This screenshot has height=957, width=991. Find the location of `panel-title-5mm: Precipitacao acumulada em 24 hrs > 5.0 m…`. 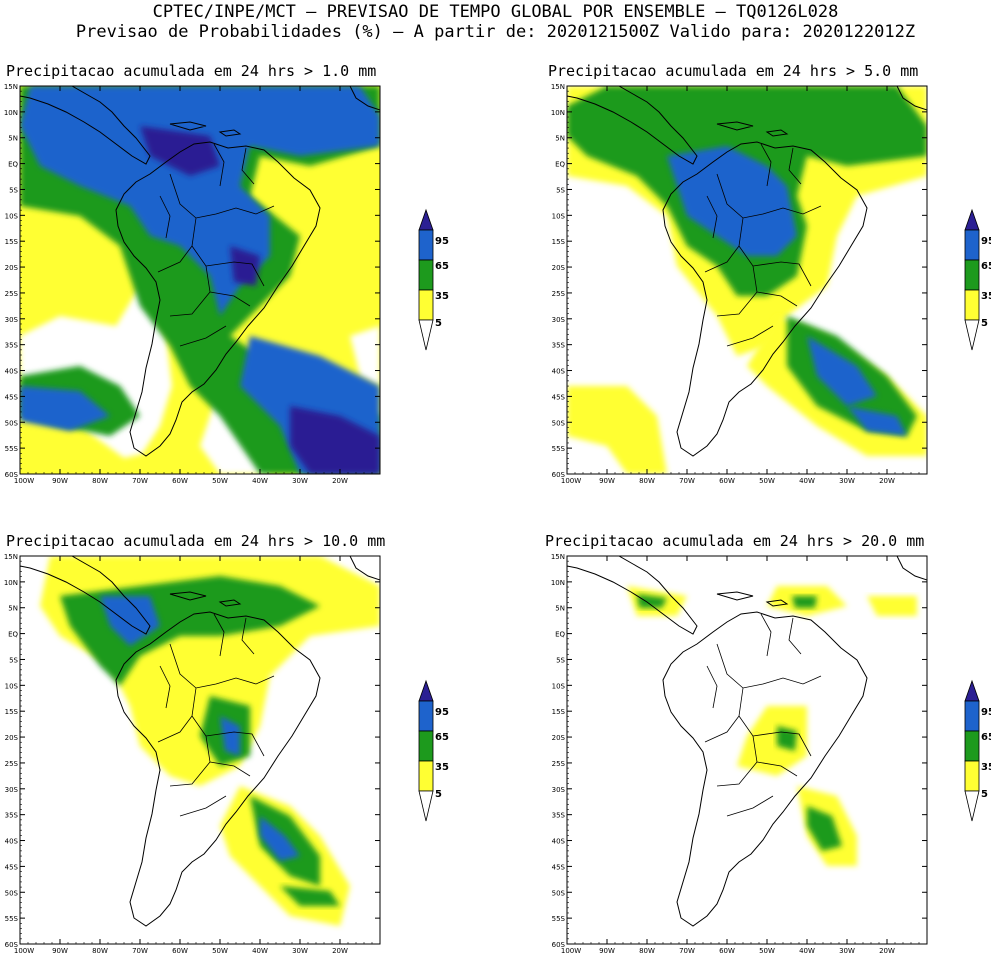

panel-title-5mm: Precipitacao acumulada em 24 hrs > 5.0 m… is located at coordinates (733, 71).